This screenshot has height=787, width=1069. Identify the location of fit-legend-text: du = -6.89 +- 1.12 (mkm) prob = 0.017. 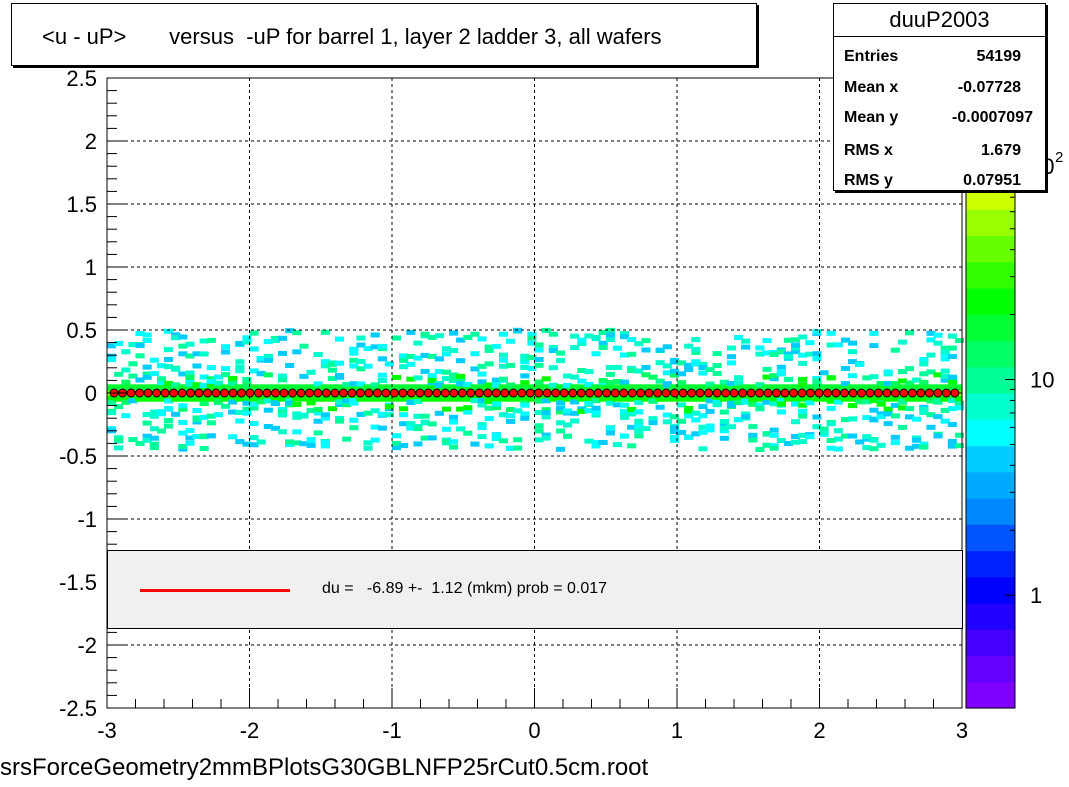
(465, 588).